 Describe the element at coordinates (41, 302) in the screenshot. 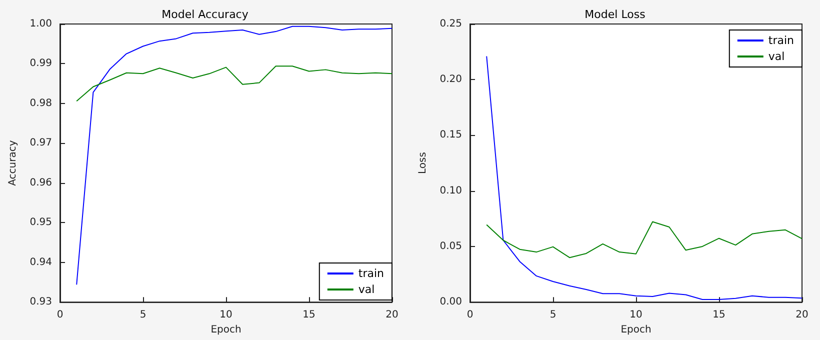

I see `y-tick-label: 0.93` at that location.